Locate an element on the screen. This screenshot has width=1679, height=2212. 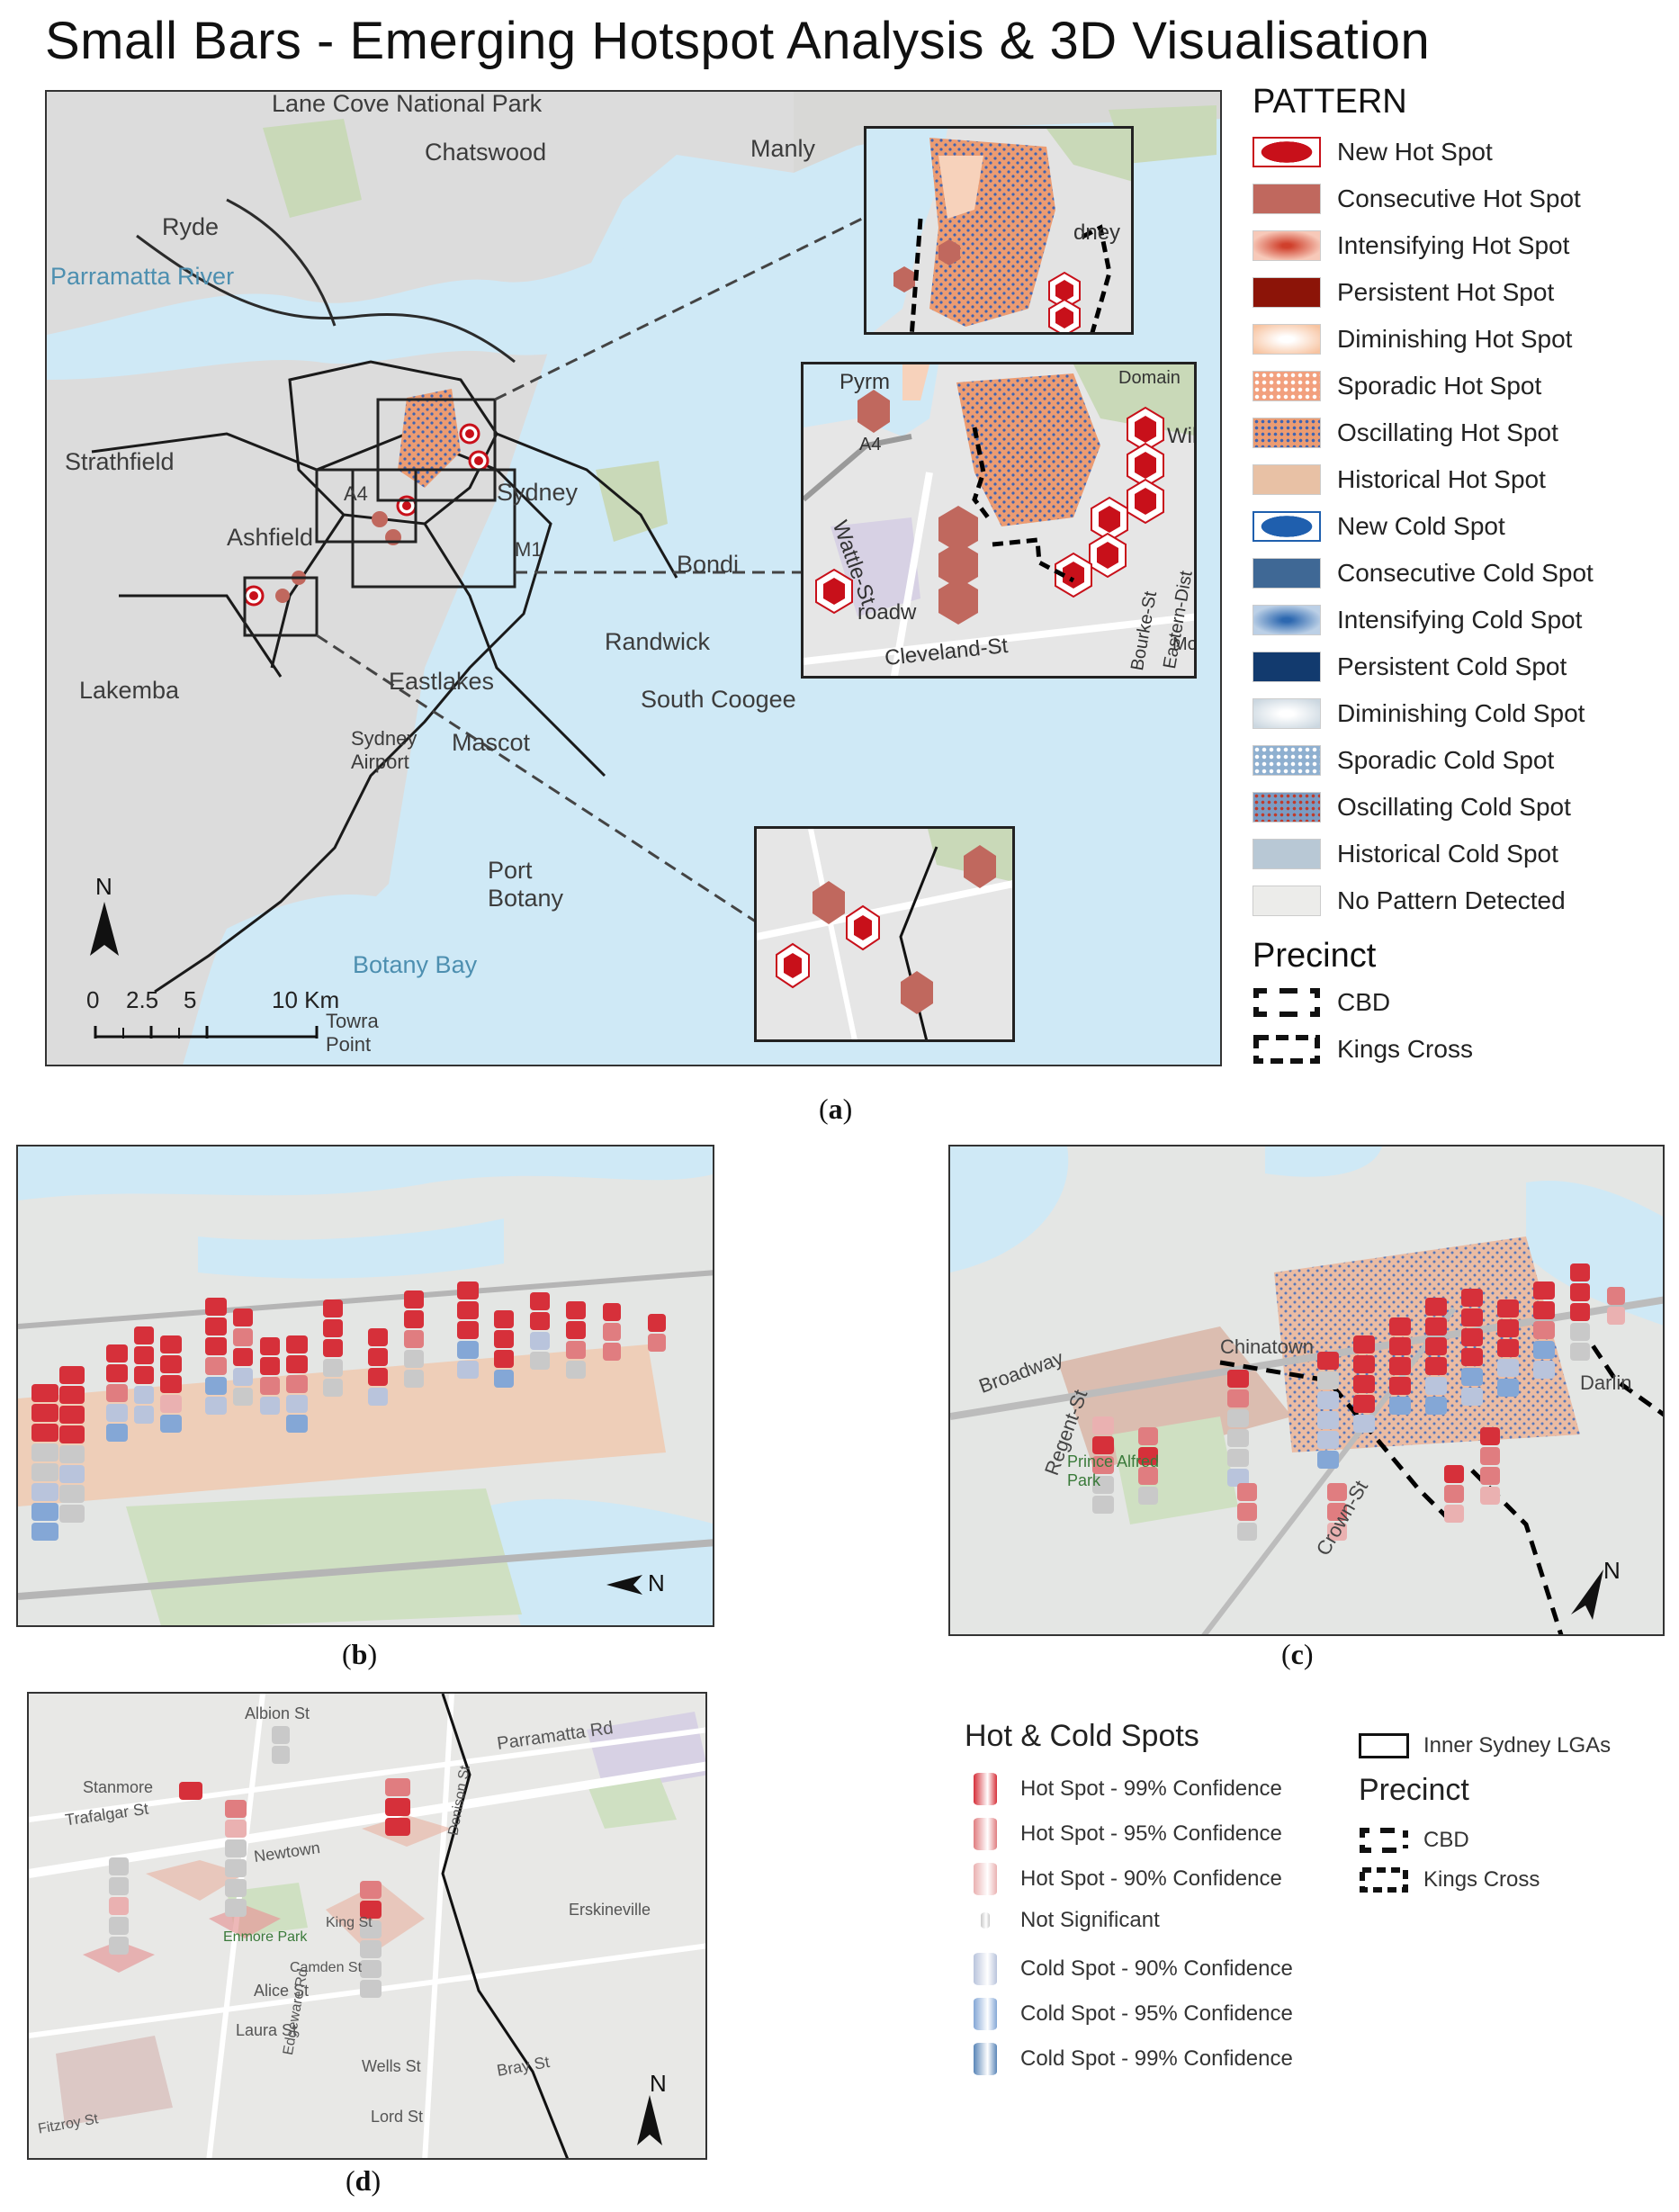
scale-label-2-5: 2.5 is located at coordinates (142, 999).